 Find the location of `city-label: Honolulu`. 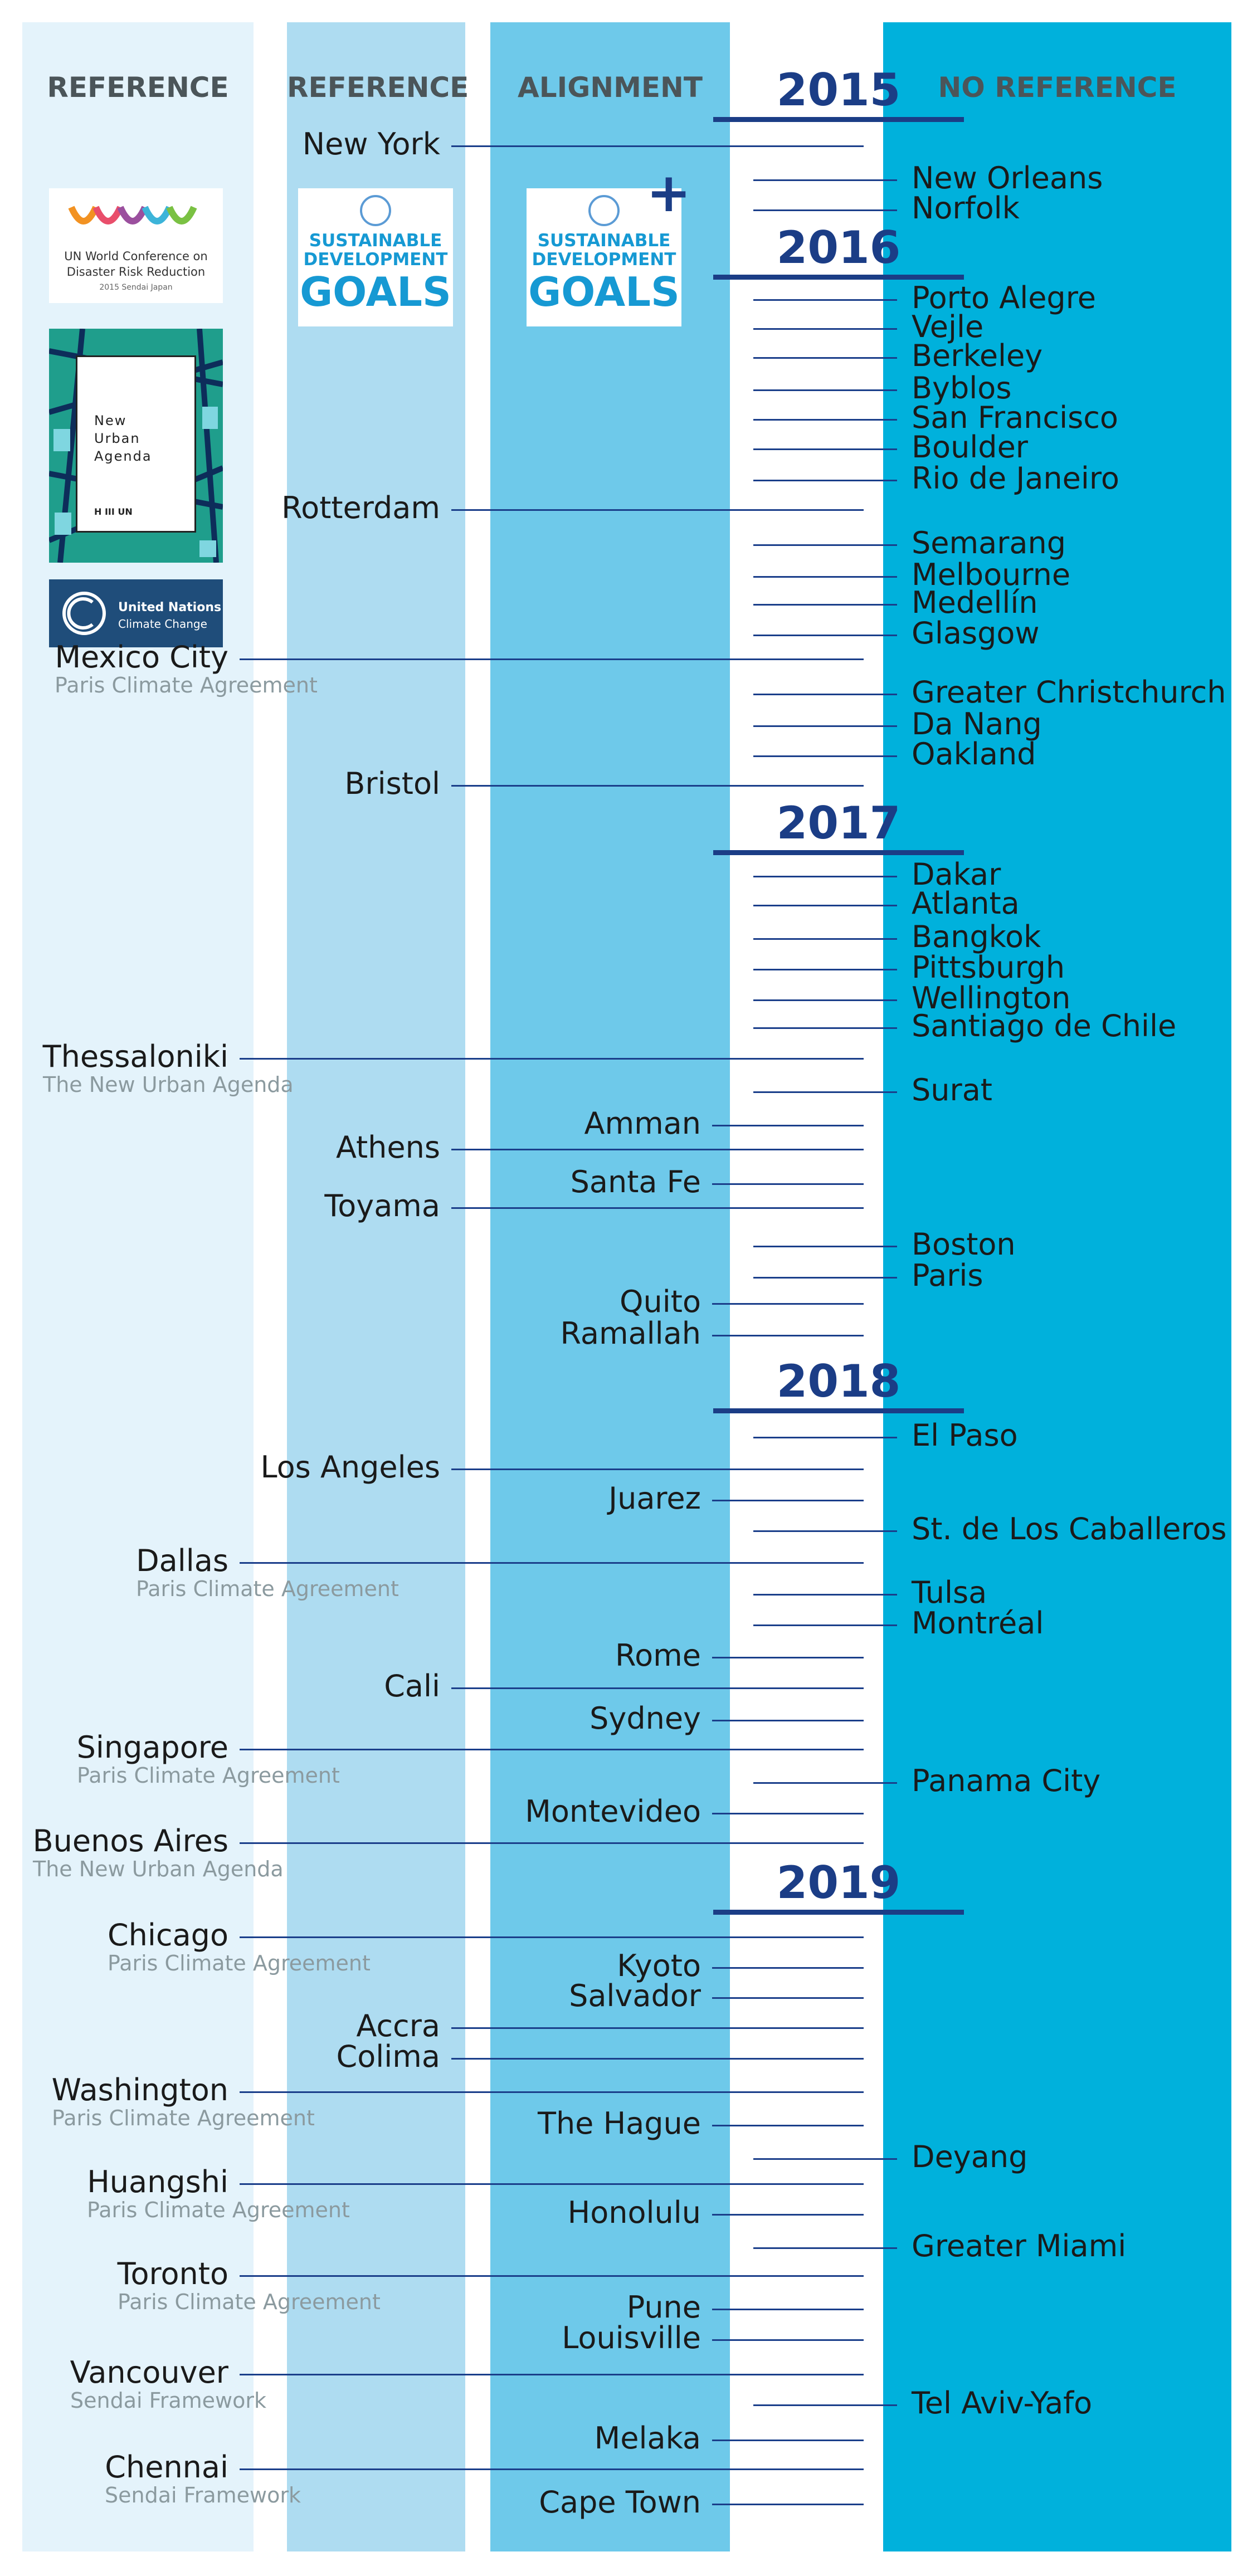

city-label: Honolulu is located at coordinates (634, 2212).